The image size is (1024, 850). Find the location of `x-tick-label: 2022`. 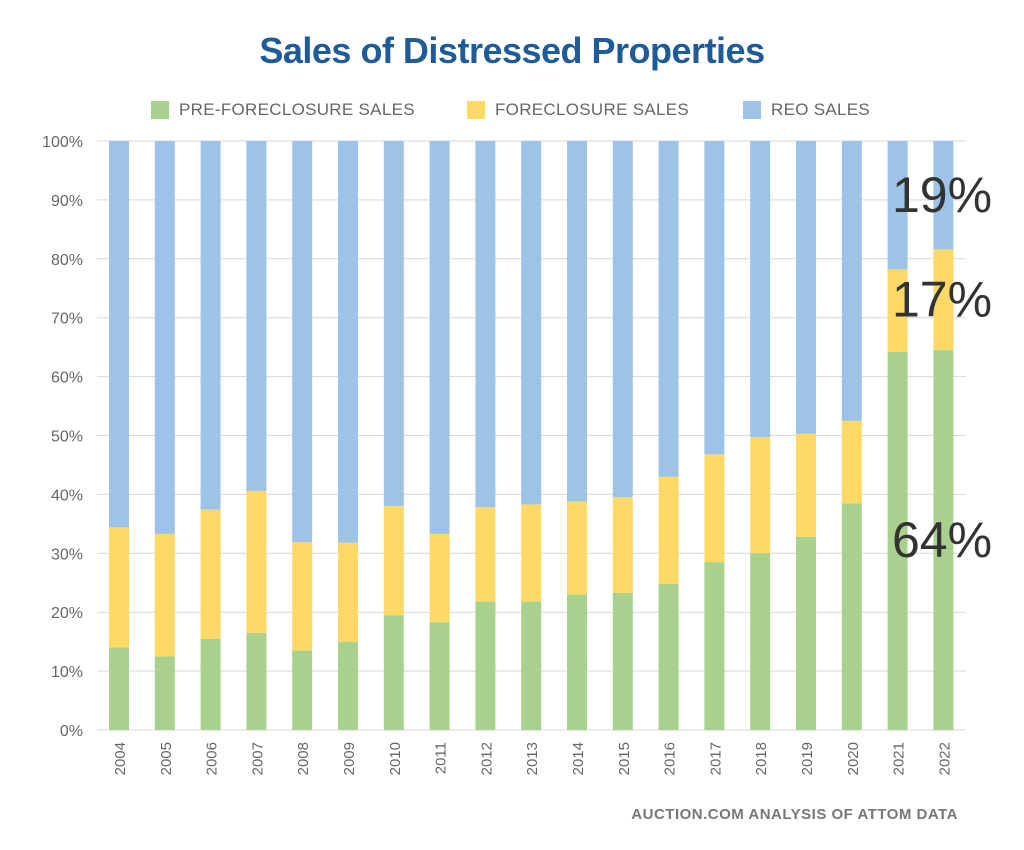

x-tick-label: 2022 is located at coordinates (944, 758).